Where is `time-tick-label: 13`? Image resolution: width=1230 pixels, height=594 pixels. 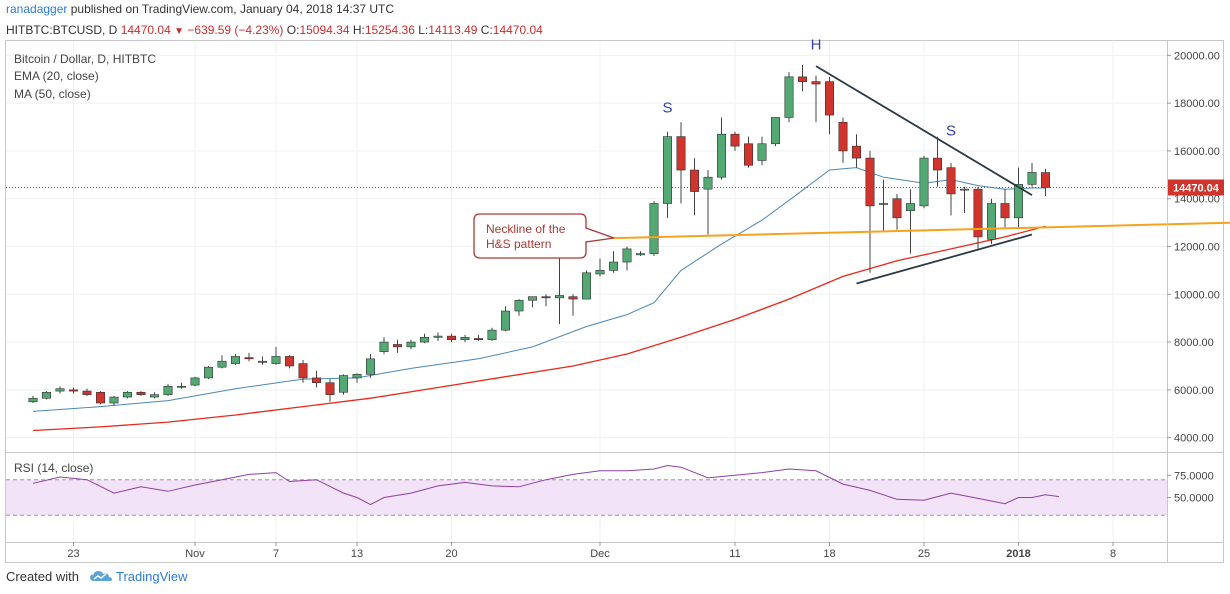 time-tick-label: 13 is located at coordinates (357, 554).